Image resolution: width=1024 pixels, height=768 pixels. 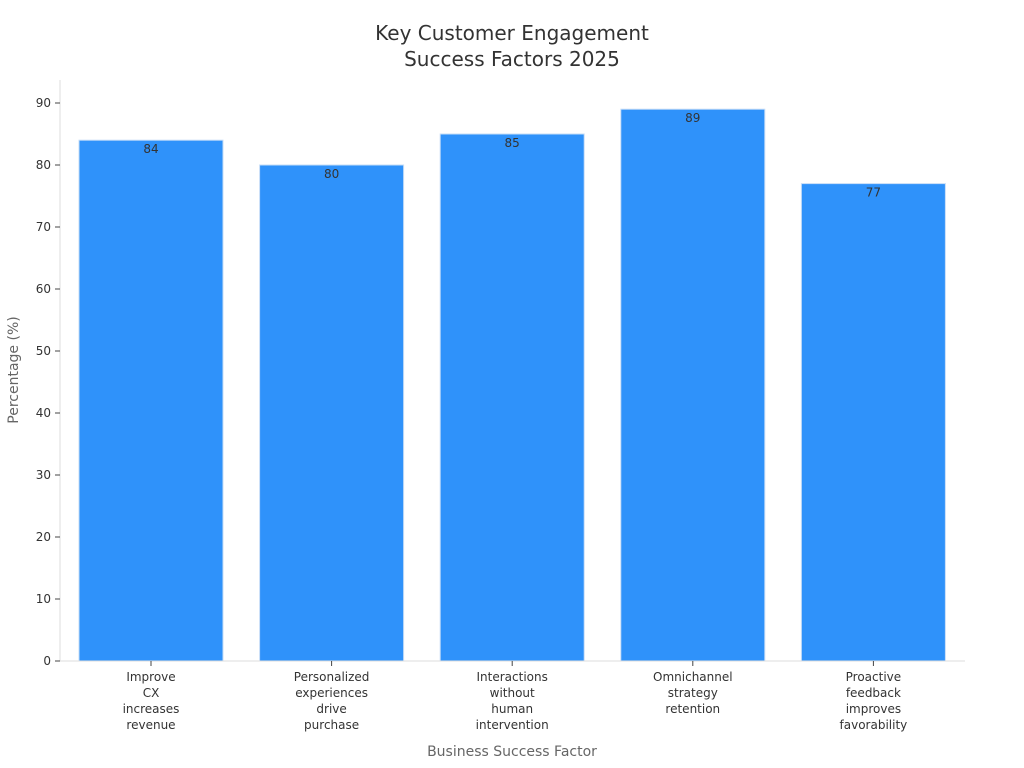 What do you see at coordinates (48, 382) in the screenshot?
I see `y-axis-ticks: 0 10 20 30 40 50 60 70 80 90` at bounding box center [48, 382].